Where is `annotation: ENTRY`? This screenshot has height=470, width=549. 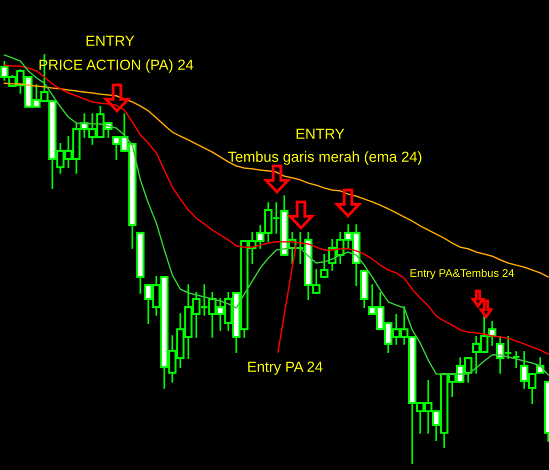
annotation: ENTRY is located at coordinates (320, 133).